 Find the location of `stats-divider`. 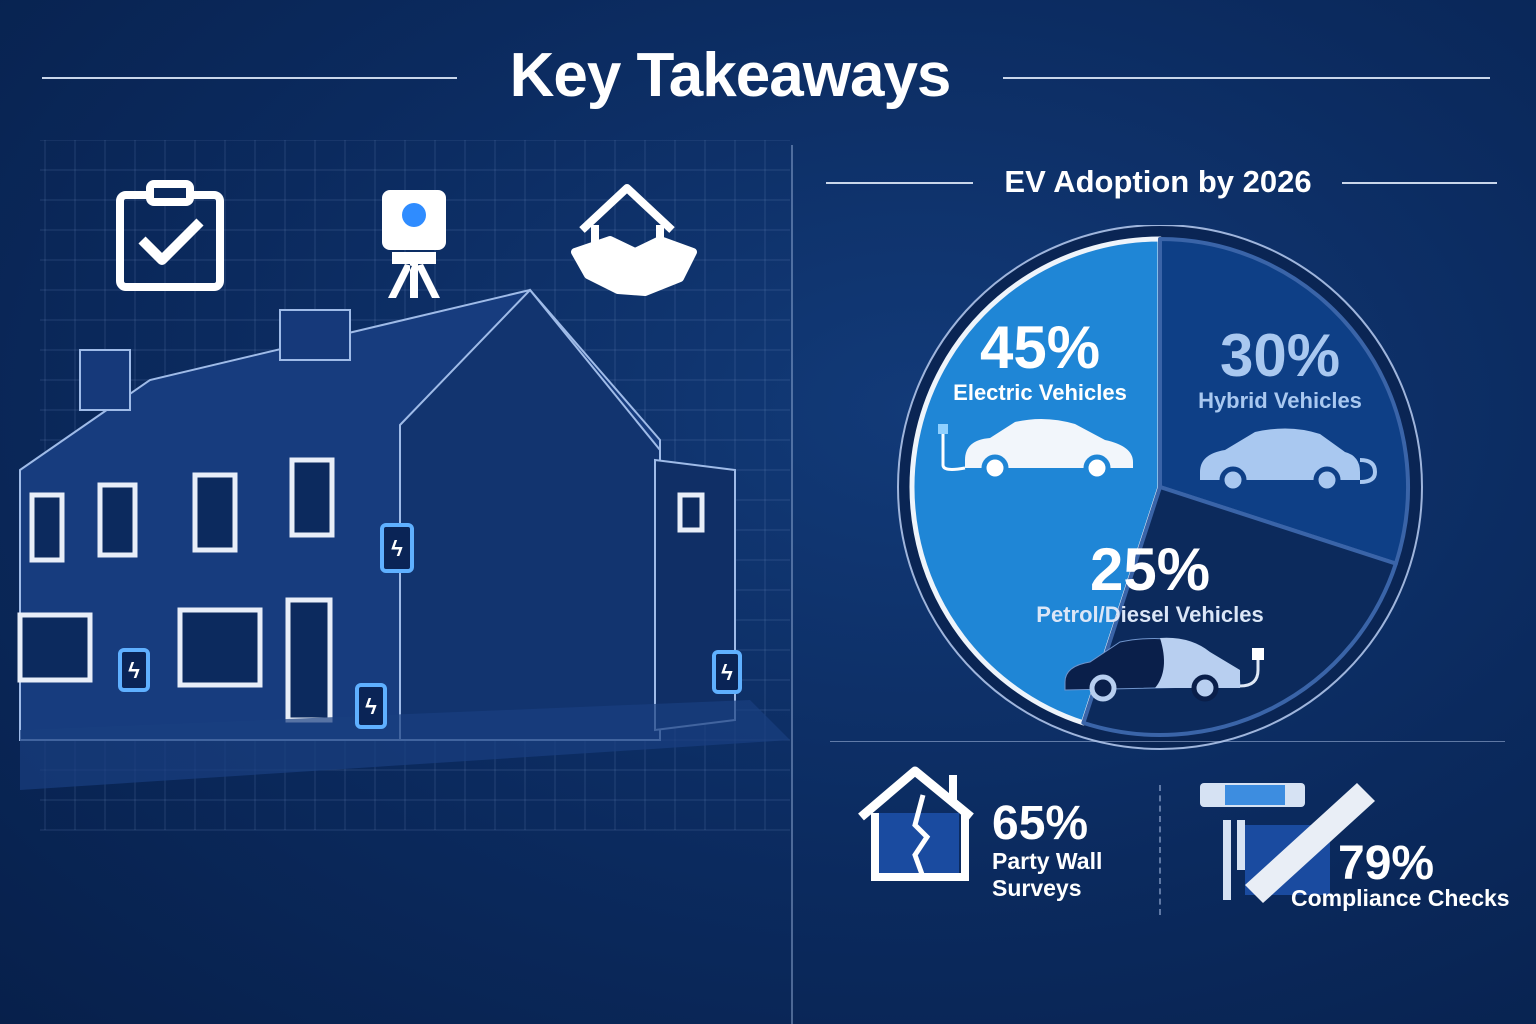

stats-divider is located at coordinates (1167, 741).